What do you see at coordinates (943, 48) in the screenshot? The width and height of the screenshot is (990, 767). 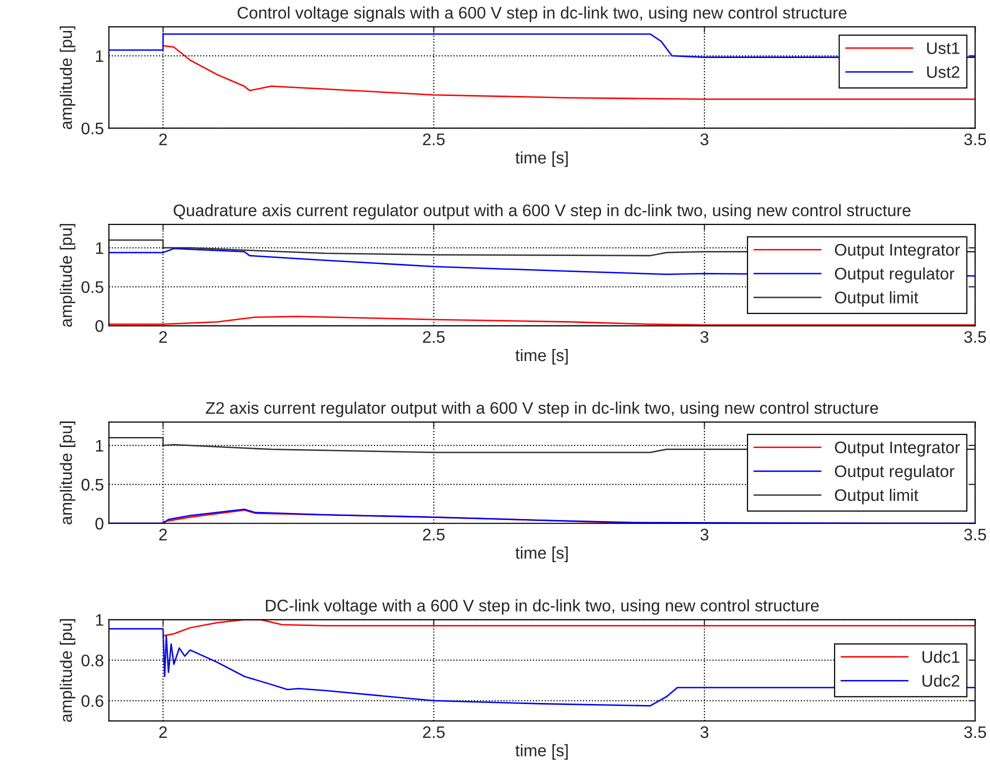 I see `legend-label: Ust1` at bounding box center [943, 48].